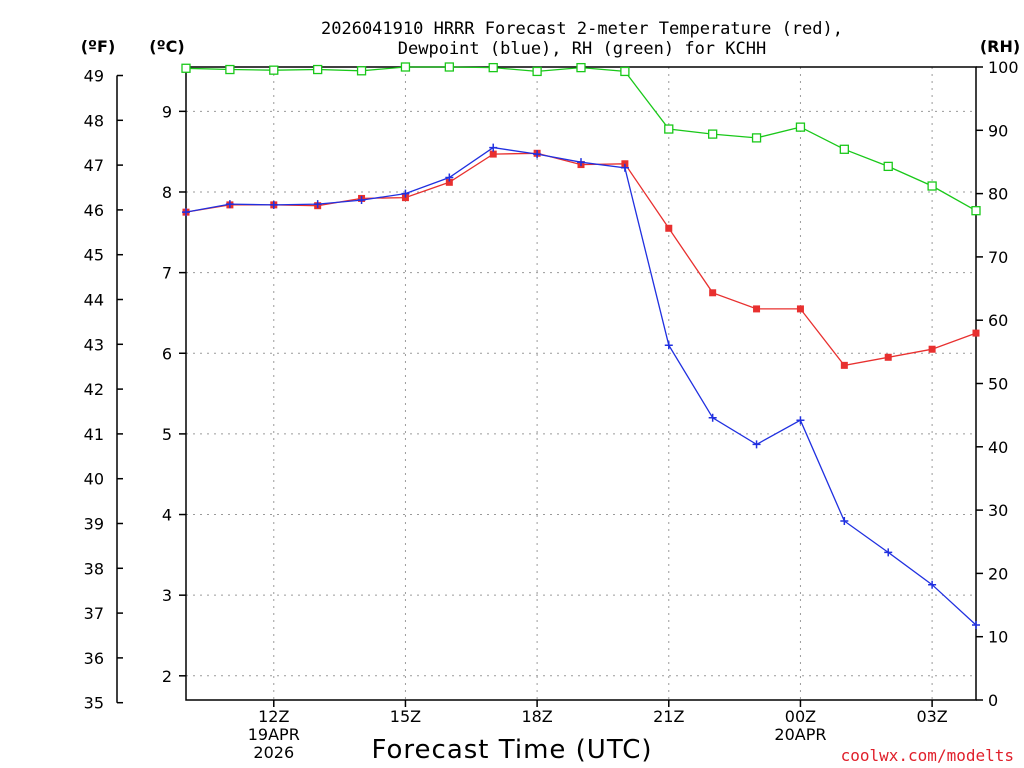 This screenshot has width=1024, height=768. What do you see at coordinates (94, 658) in the screenshot?
I see `fahrenheit-tick-label: 36` at bounding box center [94, 658].